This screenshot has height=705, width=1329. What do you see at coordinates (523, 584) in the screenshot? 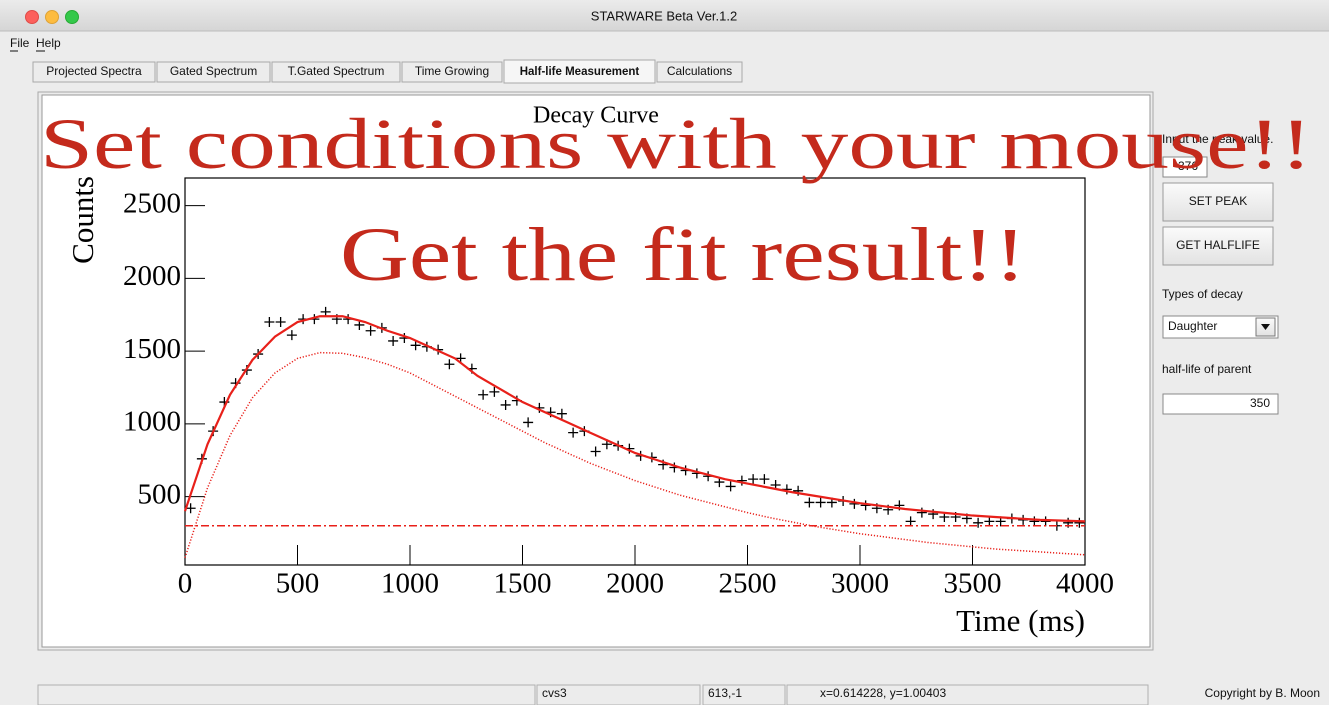
I see `x-tick-label: 1500` at bounding box center [523, 584].